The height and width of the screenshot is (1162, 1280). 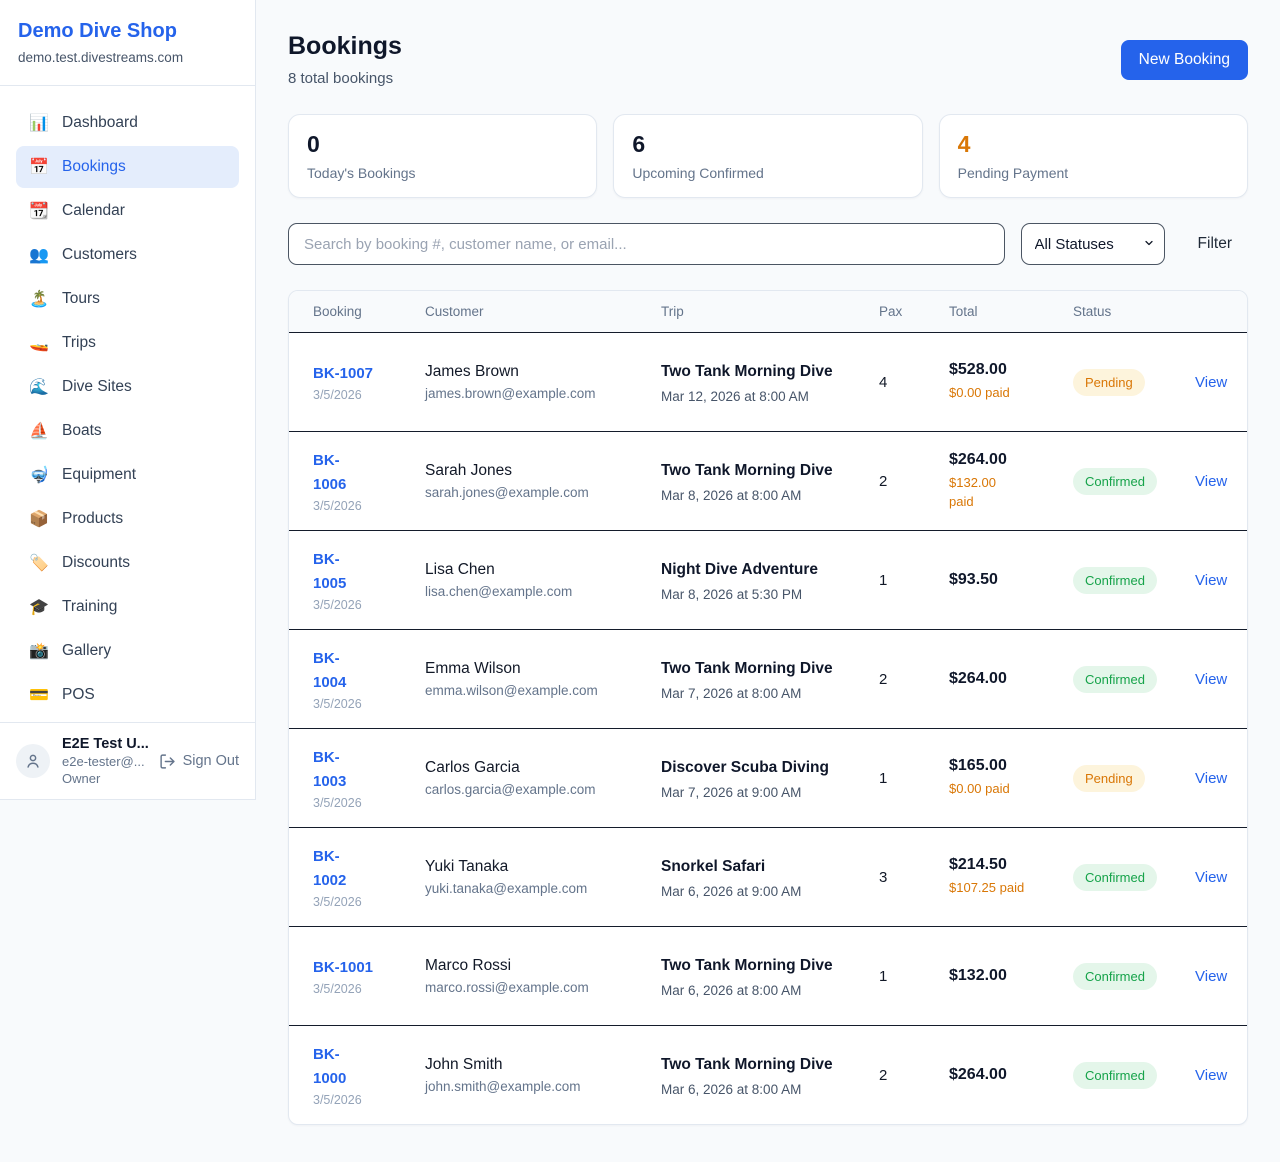 I want to click on sidebar-item-label: Products, so click(x=93, y=518).